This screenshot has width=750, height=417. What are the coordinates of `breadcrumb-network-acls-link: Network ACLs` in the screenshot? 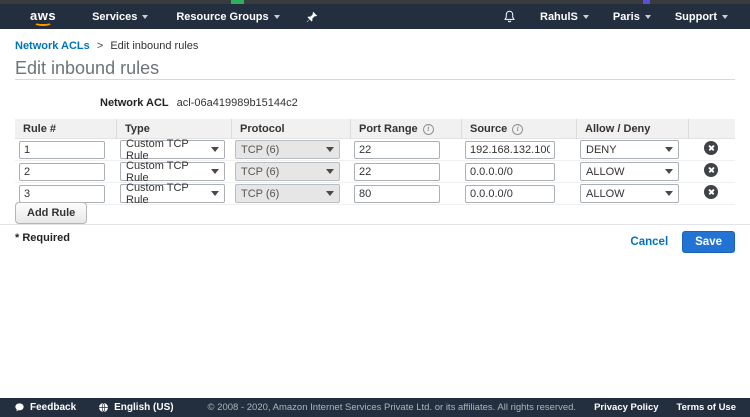 It's located at (52, 46).